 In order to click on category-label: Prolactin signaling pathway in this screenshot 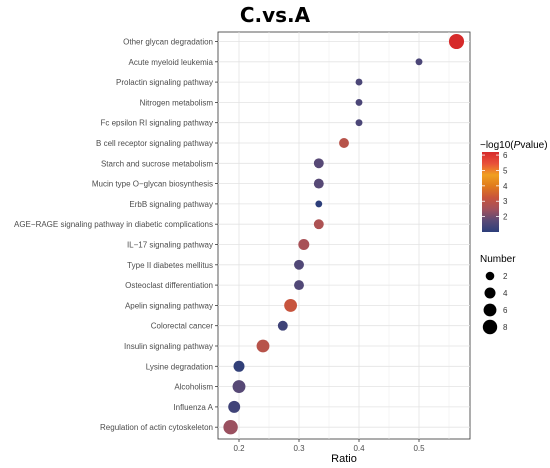, I will do `click(164, 82)`.